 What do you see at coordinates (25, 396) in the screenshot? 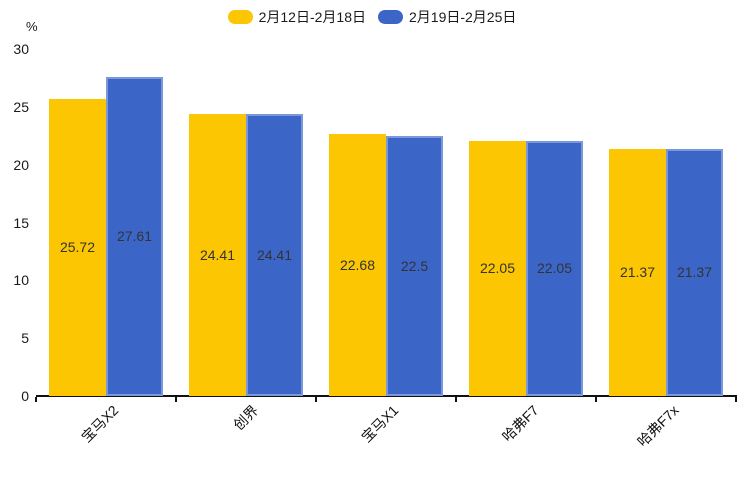
I see `y-tick-label: 0` at bounding box center [25, 396].